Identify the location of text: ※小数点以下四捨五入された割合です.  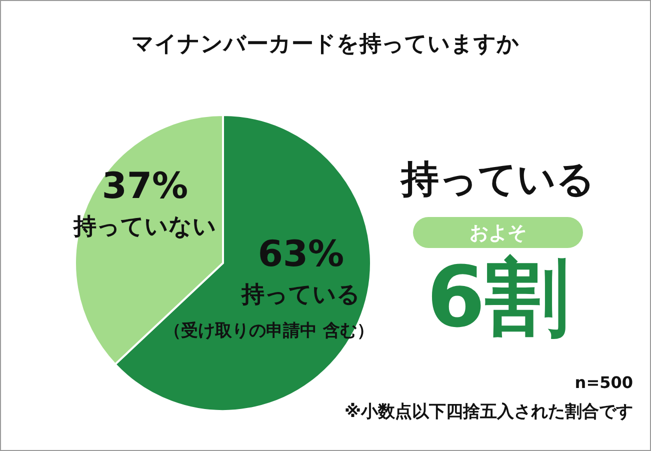
(488, 412).